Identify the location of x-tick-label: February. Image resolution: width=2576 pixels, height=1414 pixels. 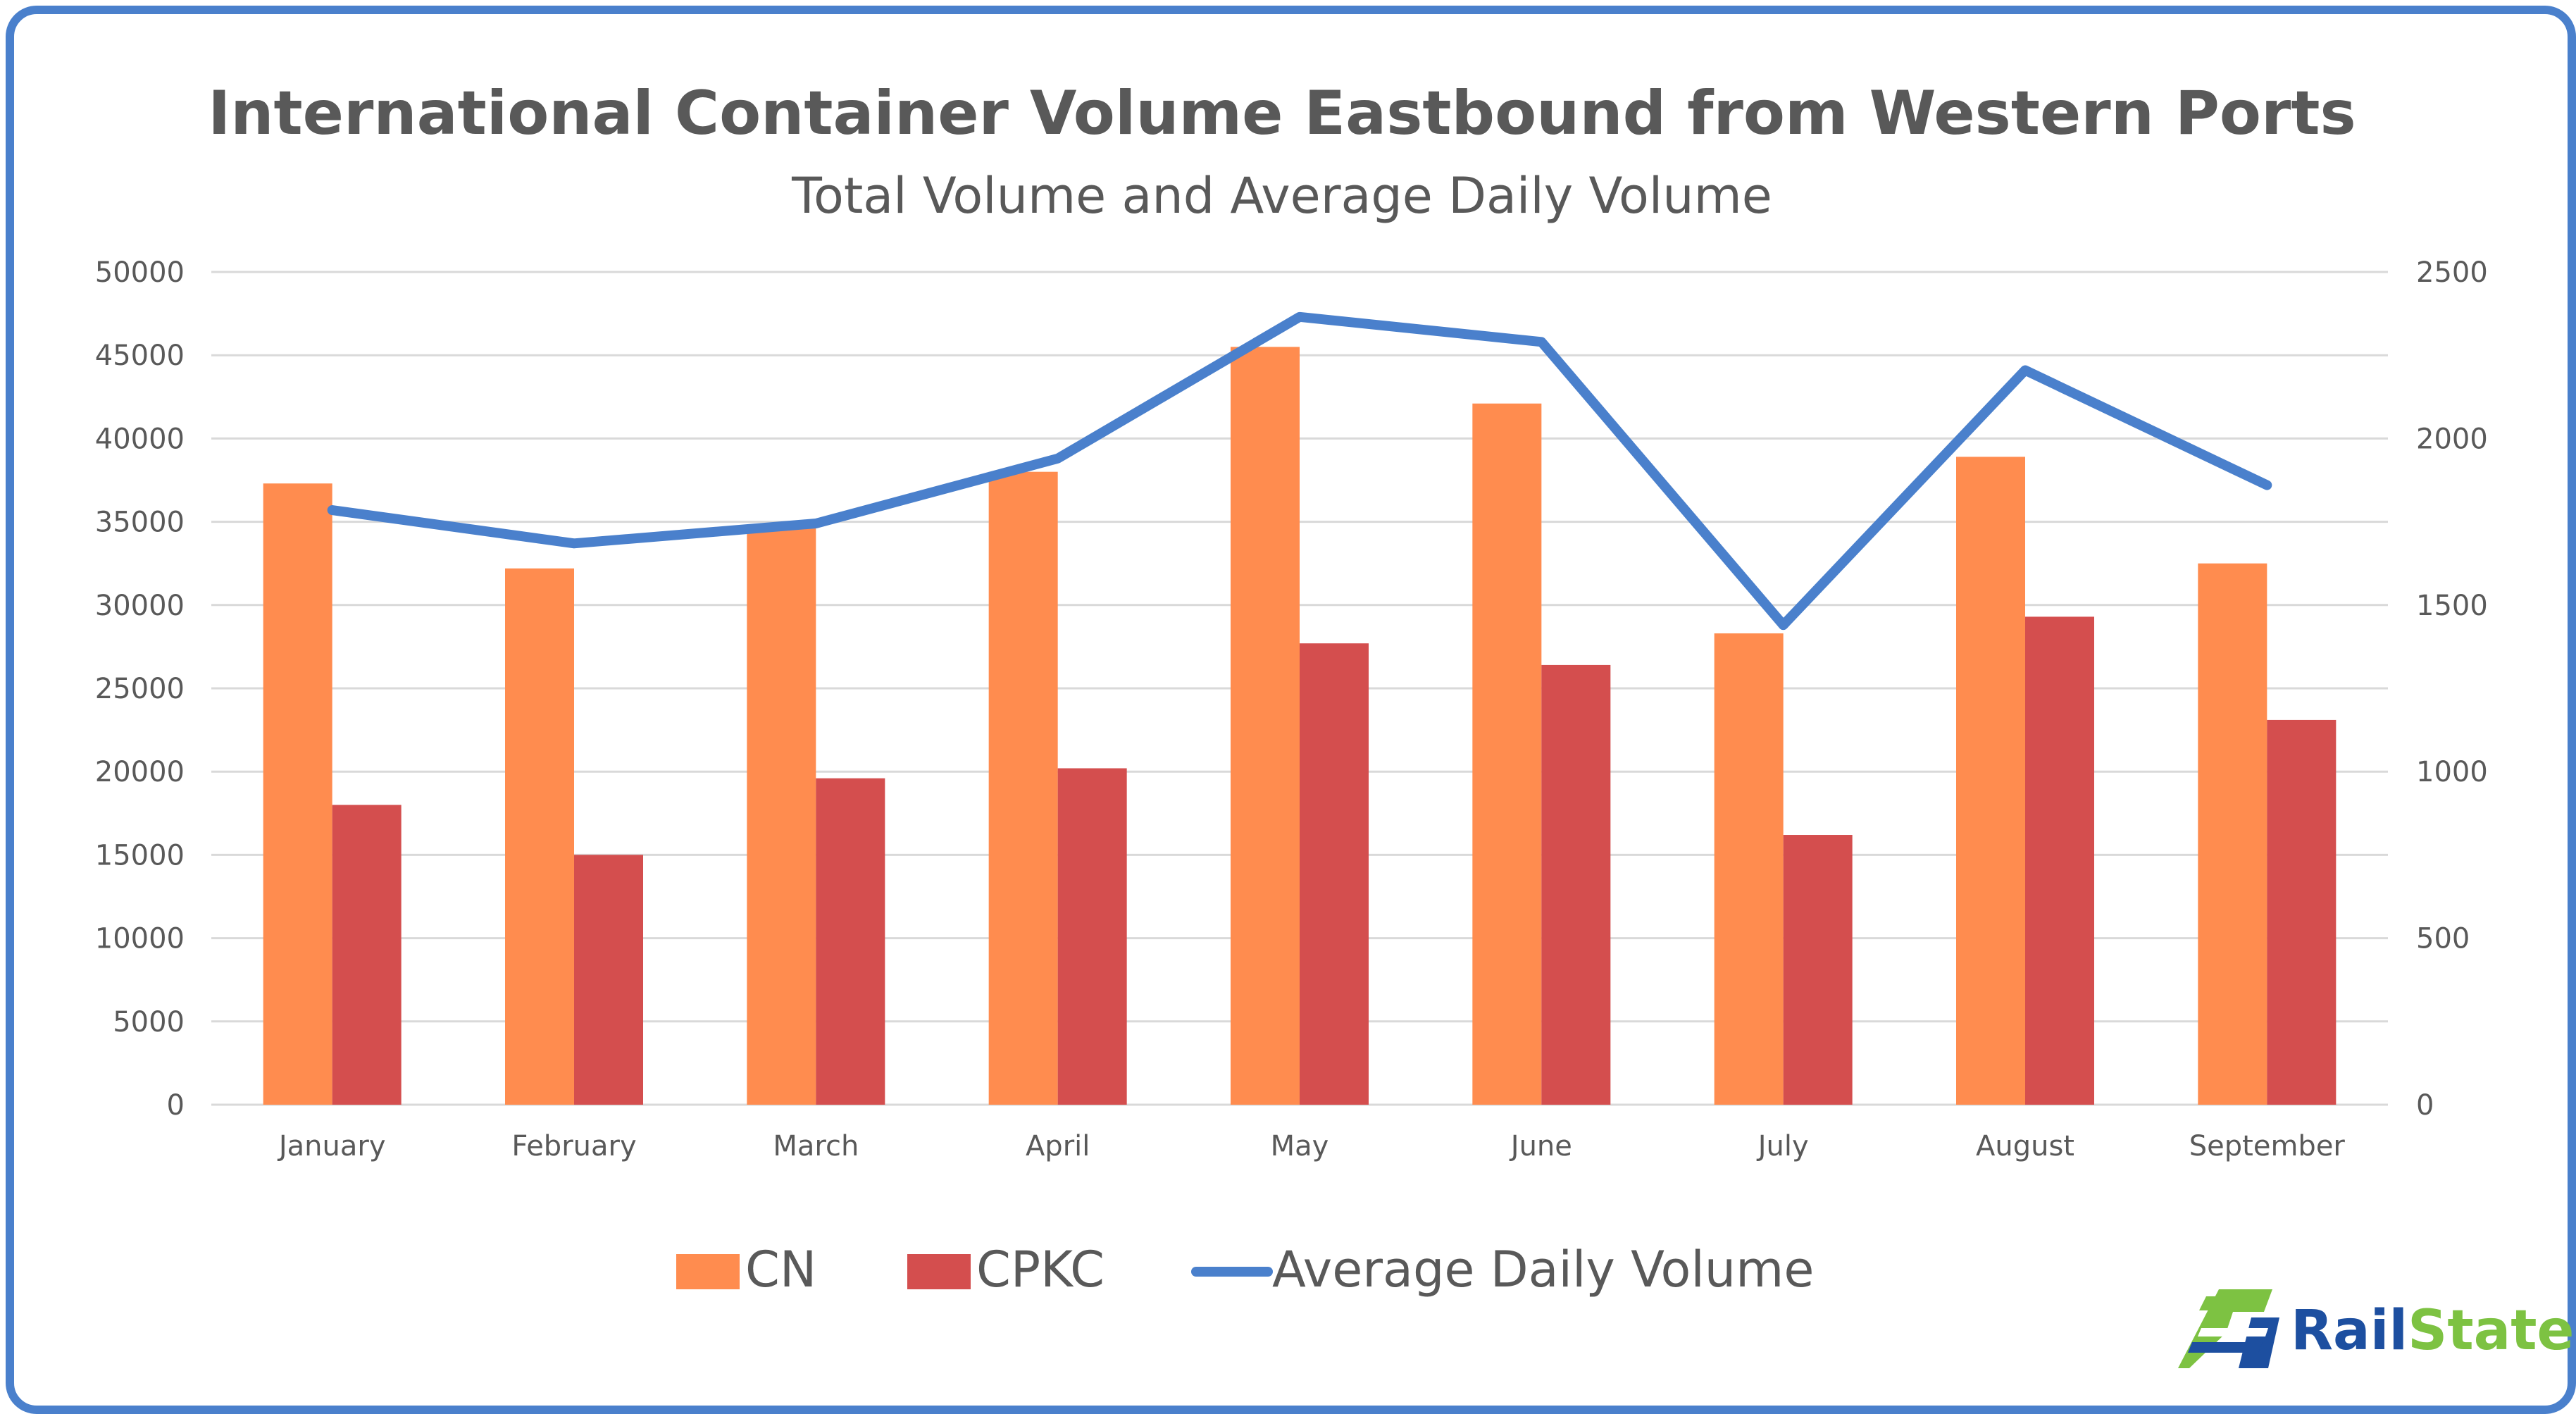
(573, 1146).